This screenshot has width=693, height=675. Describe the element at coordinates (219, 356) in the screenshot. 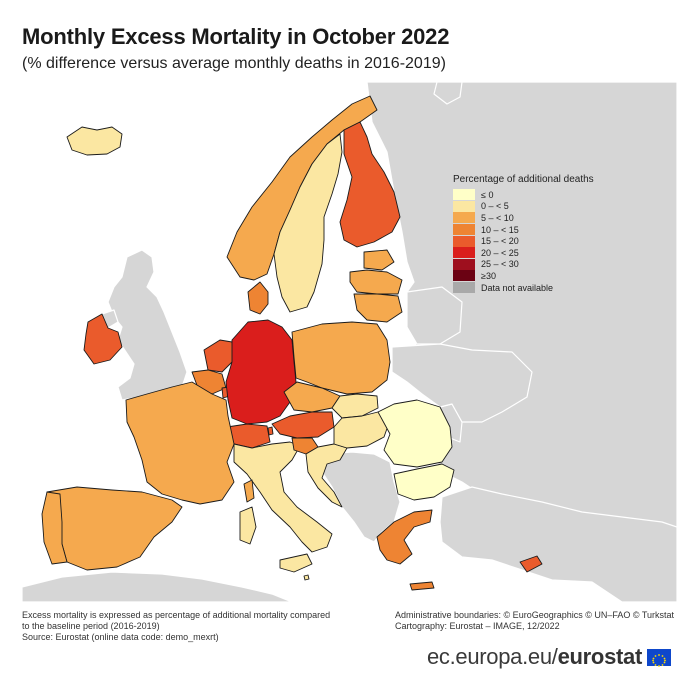

I see `country-netherlands` at that location.